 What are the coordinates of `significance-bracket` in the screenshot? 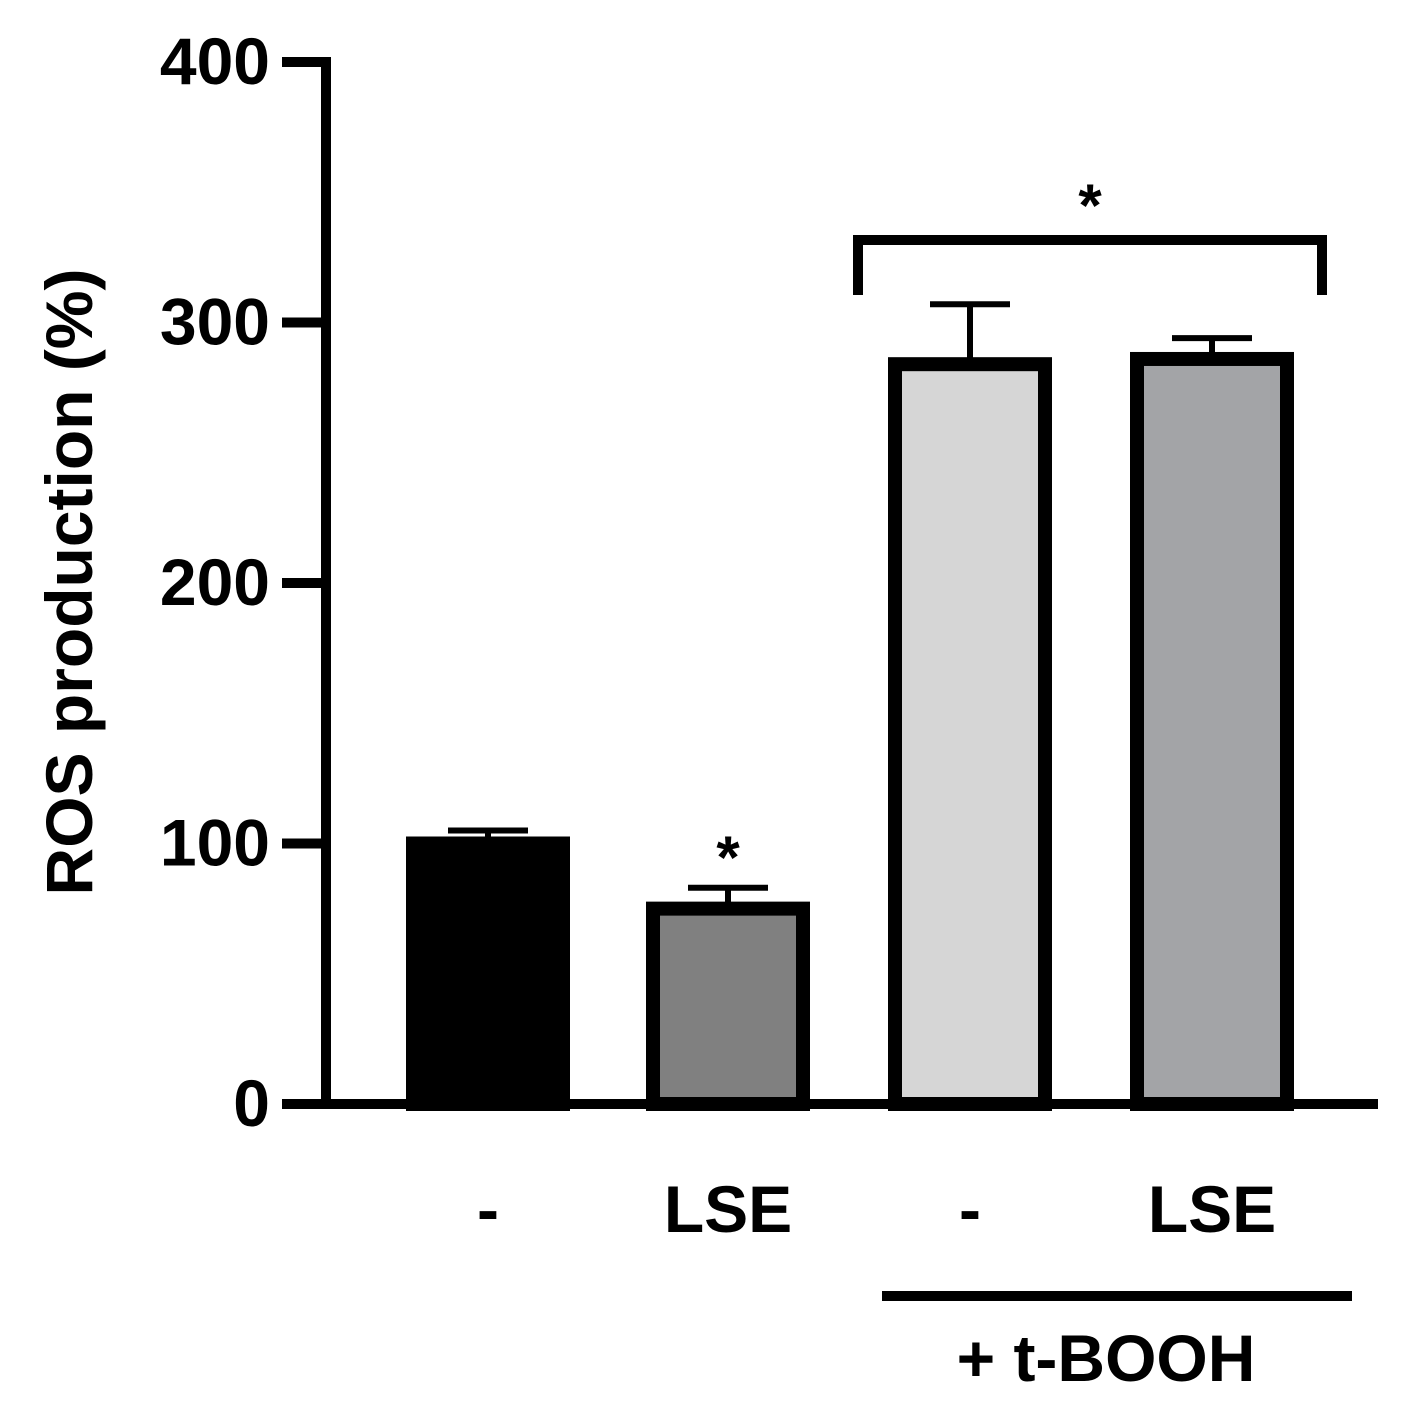 It's located at (1090, 265).